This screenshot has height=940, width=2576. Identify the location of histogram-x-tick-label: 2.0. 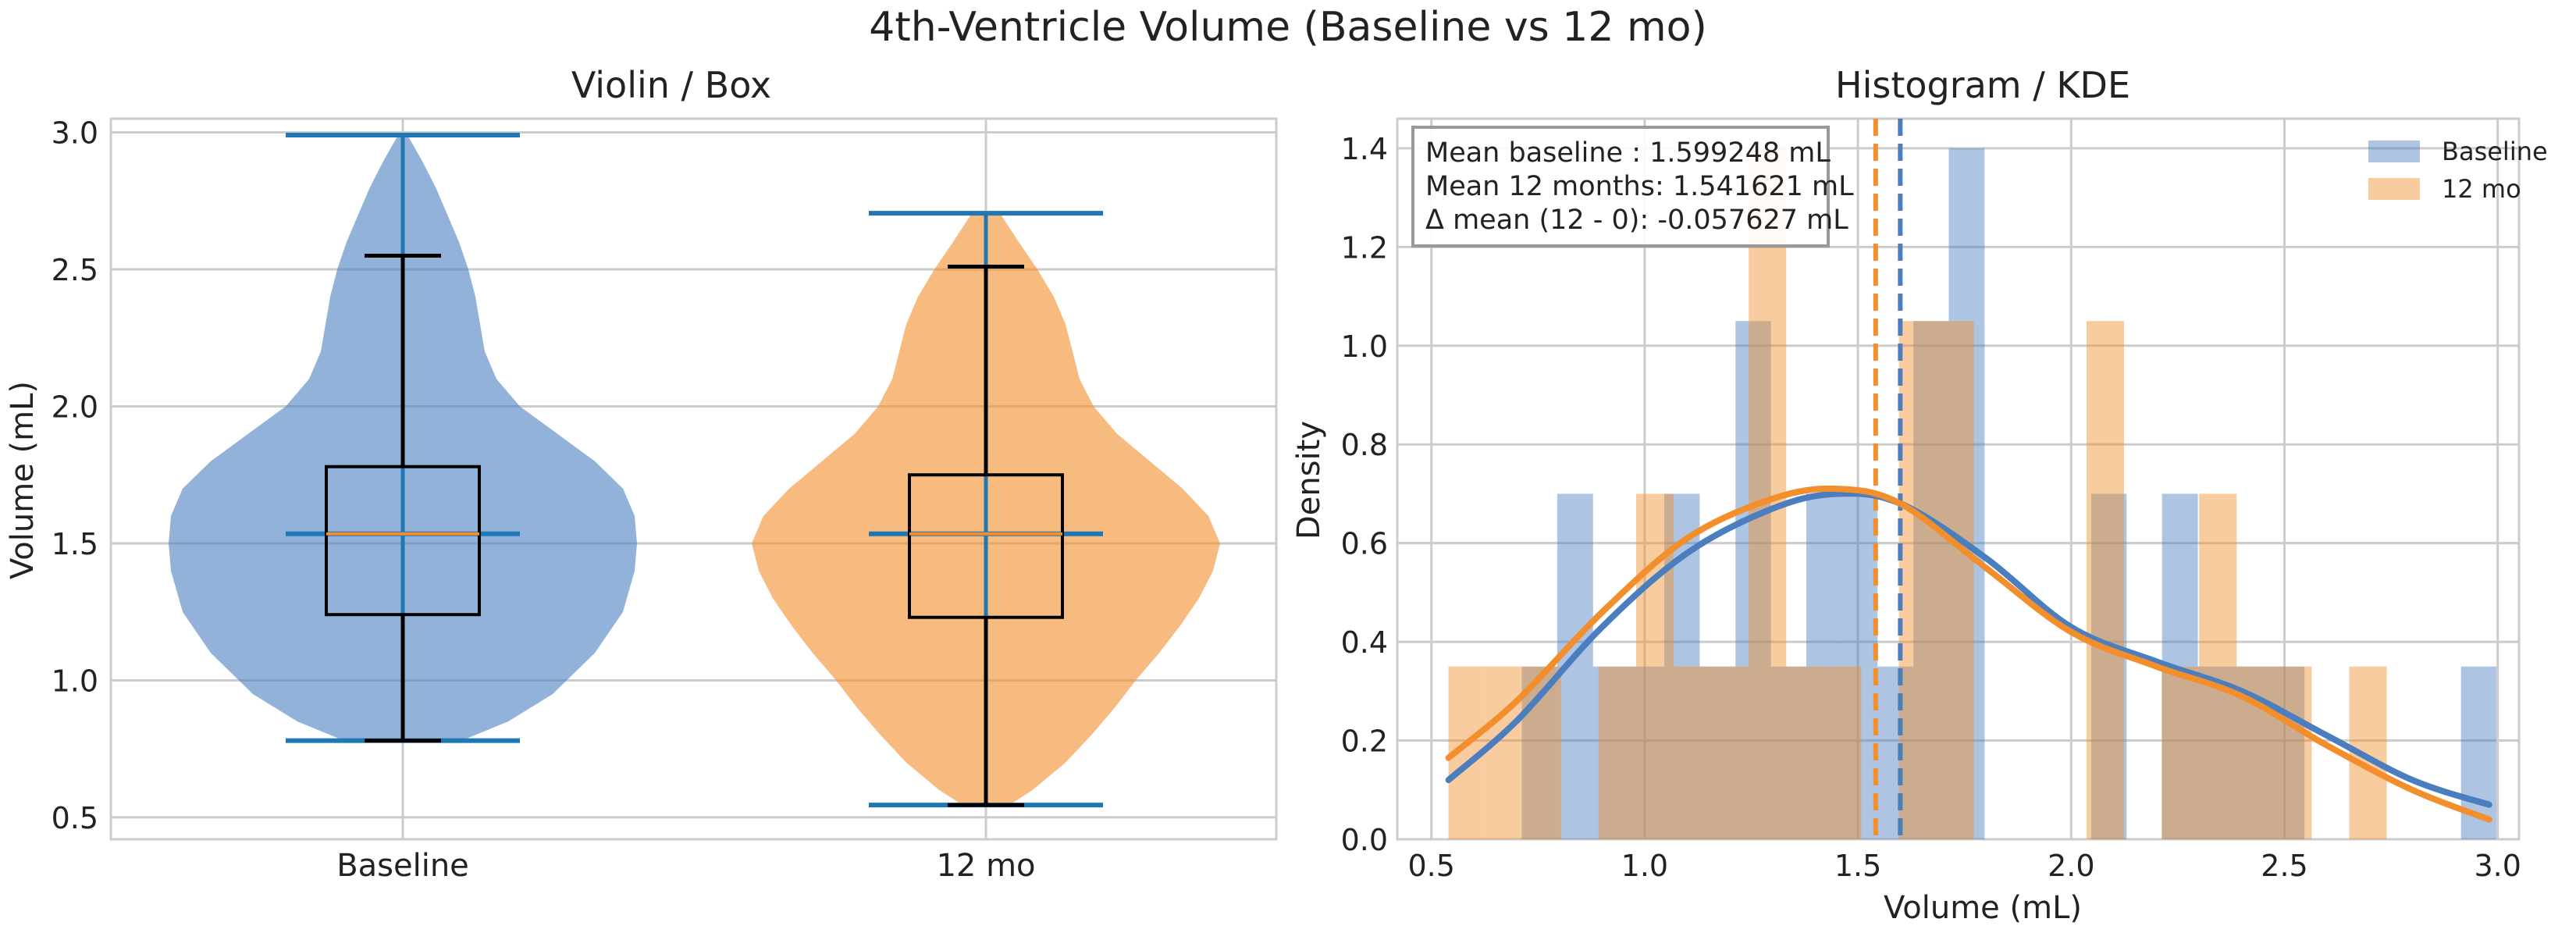
(2071, 866).